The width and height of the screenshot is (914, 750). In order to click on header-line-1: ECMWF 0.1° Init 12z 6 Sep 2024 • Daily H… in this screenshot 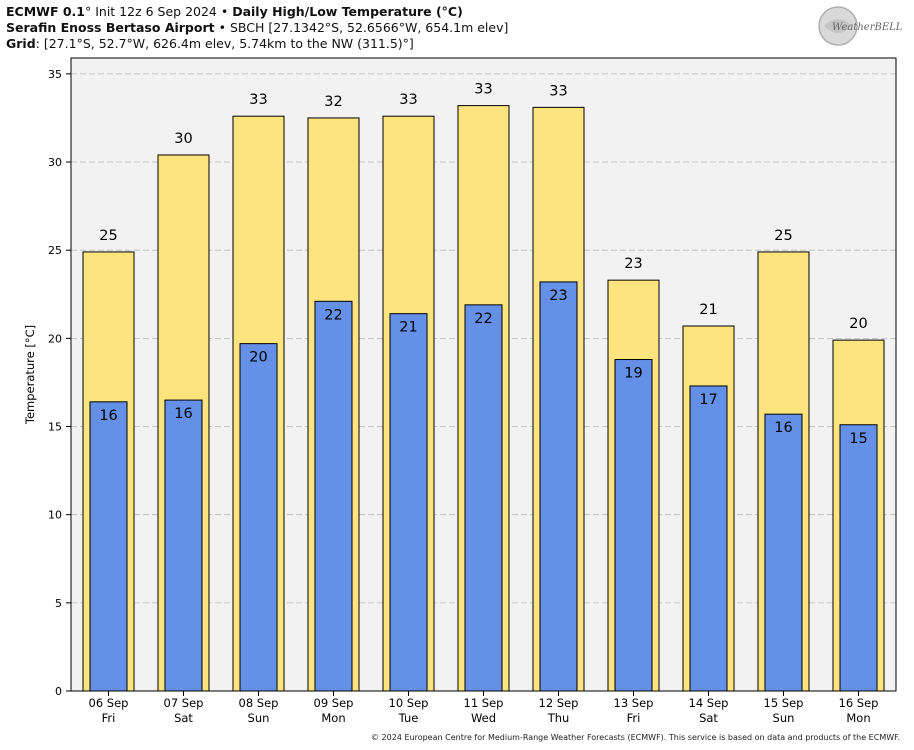, I will do `click(257, 12)`.